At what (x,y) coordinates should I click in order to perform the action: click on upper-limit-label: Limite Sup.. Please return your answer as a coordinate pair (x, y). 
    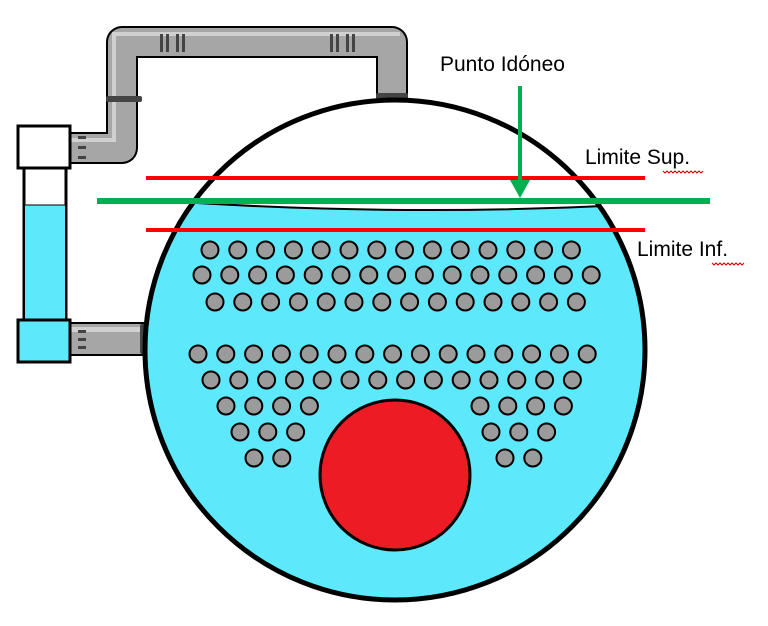
    Looking at the image, I should click on (637, 157).